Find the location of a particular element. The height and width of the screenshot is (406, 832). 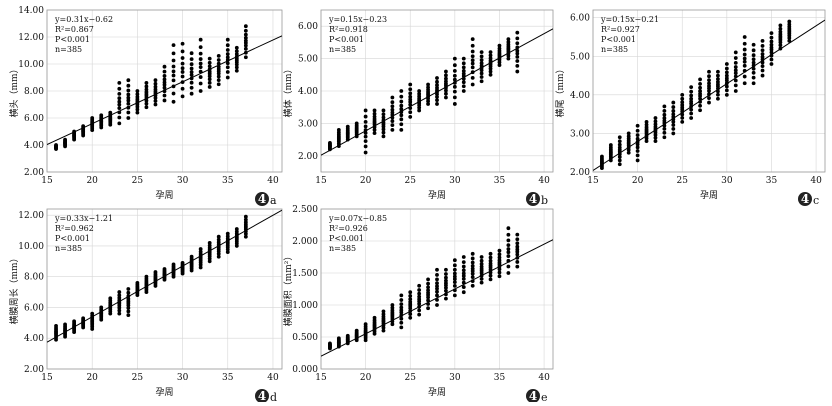

y-tick-label: 3.00 is located at coordinates (580, 134).